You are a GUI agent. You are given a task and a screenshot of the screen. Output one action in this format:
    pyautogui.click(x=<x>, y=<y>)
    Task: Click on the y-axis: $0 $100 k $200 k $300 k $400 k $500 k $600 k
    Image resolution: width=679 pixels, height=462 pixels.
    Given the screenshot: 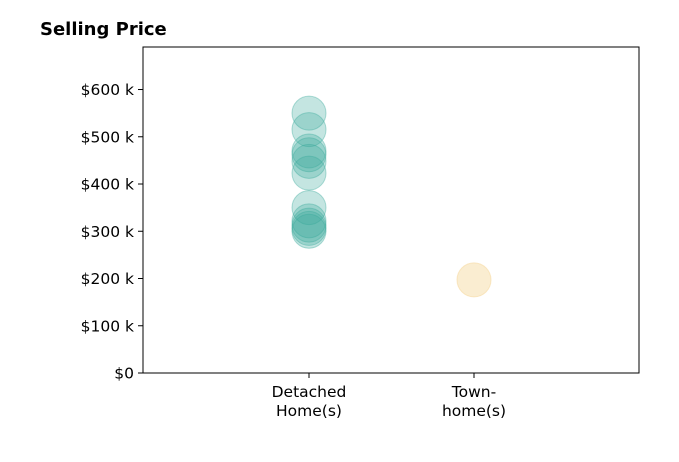 What is the action you would take?
    pyautogui.click(x=112, y=232)
    